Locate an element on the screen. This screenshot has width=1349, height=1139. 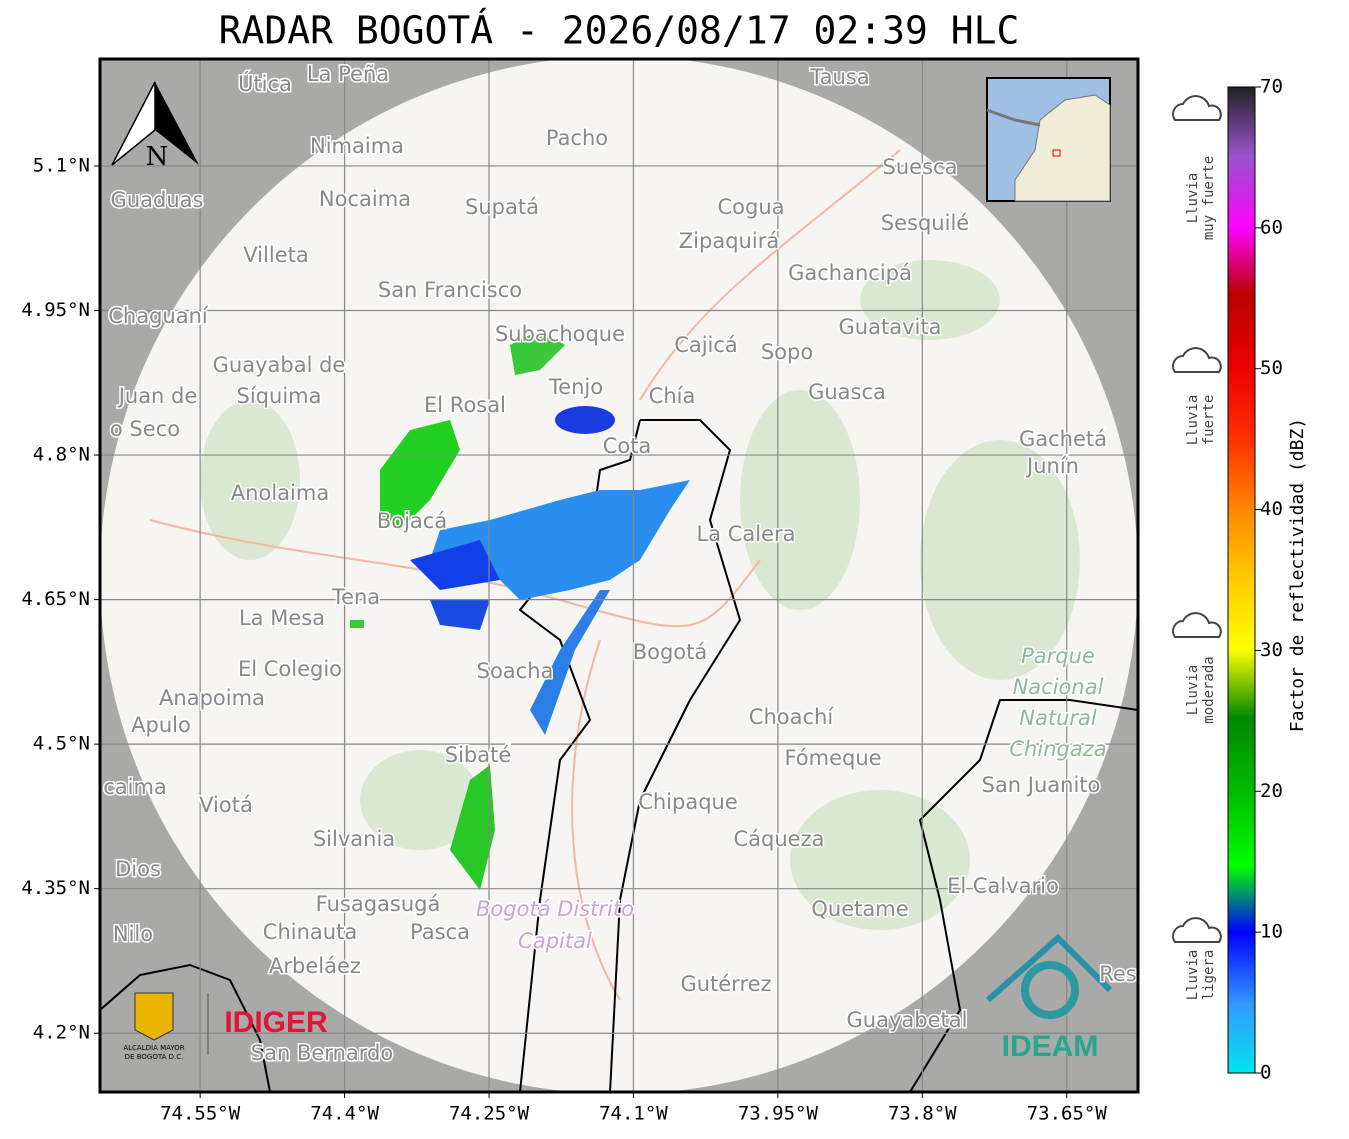
y-tick-label: 4.95°N is located at coordinates (55, 310).